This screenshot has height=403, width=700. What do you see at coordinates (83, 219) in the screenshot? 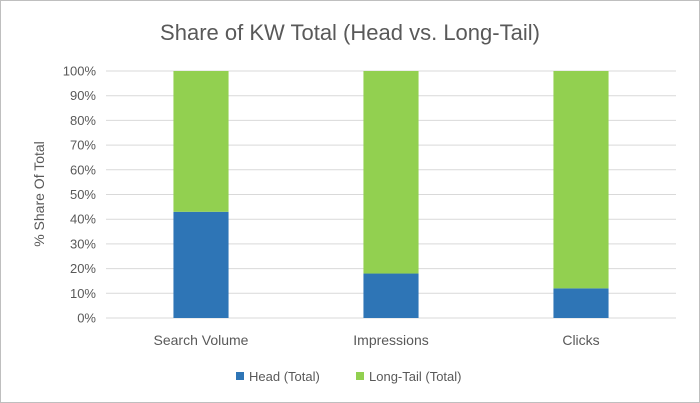
I see `y-tick-label: 40%` at bounding box center [83, 219].